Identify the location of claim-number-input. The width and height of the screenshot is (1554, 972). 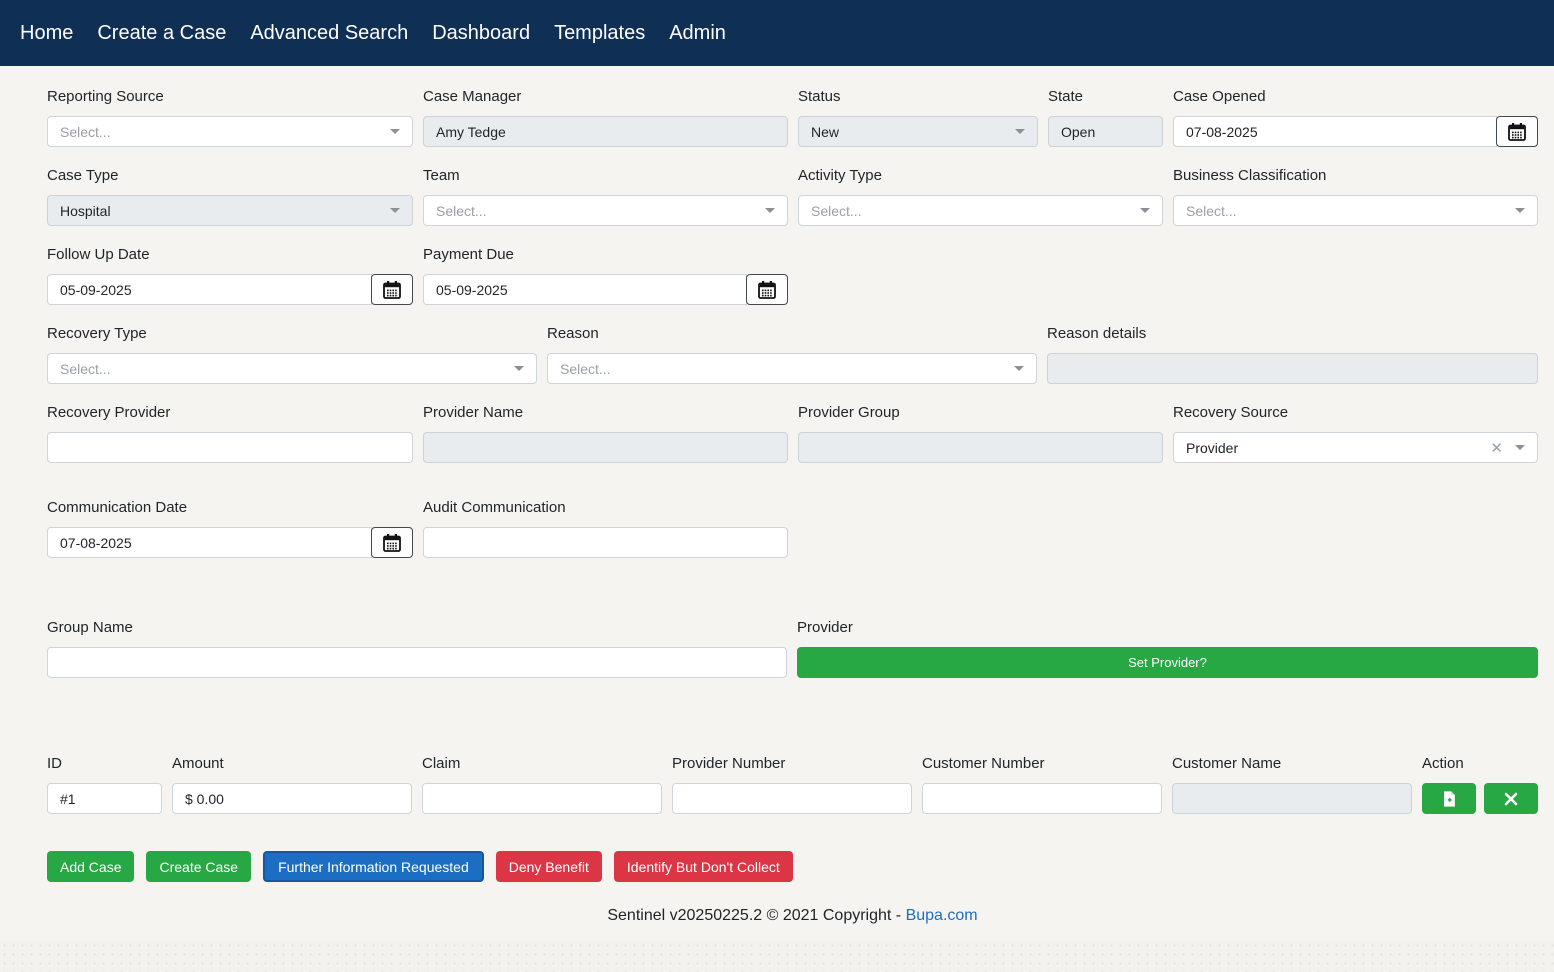
(542, 798).